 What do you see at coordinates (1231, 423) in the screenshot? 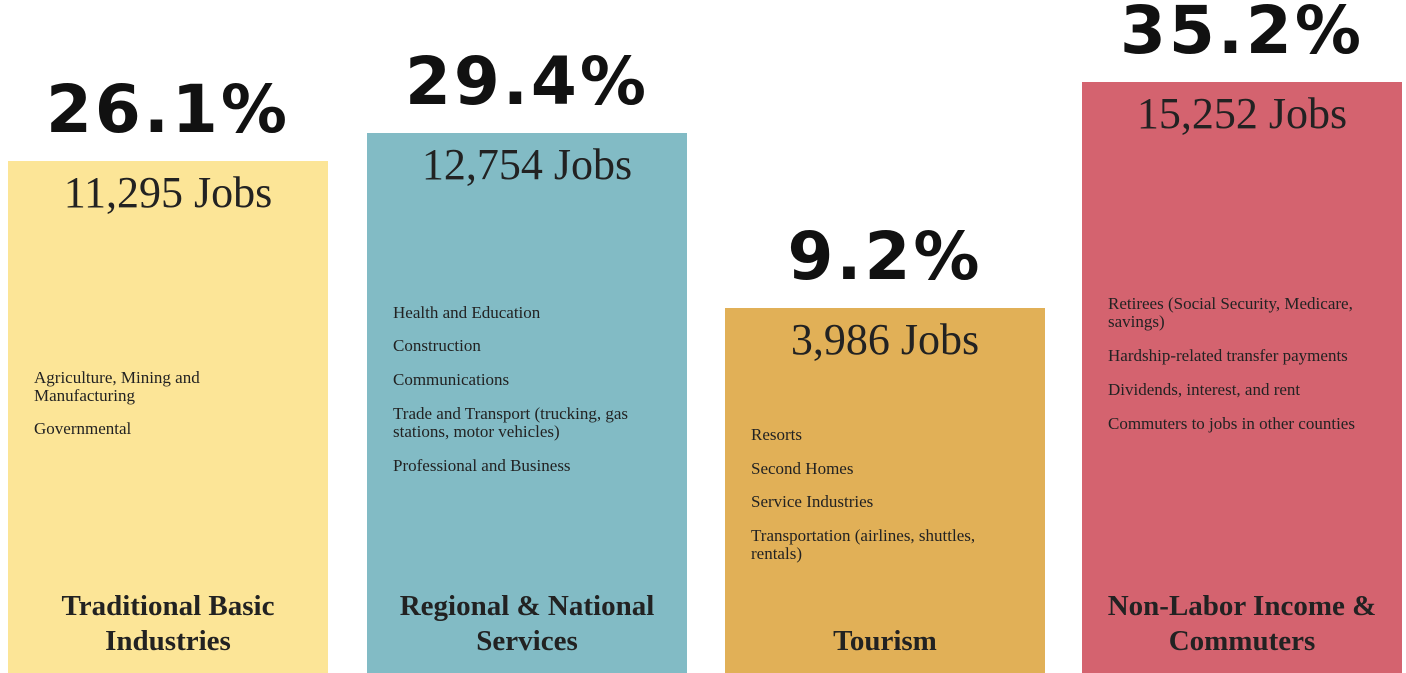
I see `item: Commuters to jobs in other counties` at bounding box center [1231, 423].